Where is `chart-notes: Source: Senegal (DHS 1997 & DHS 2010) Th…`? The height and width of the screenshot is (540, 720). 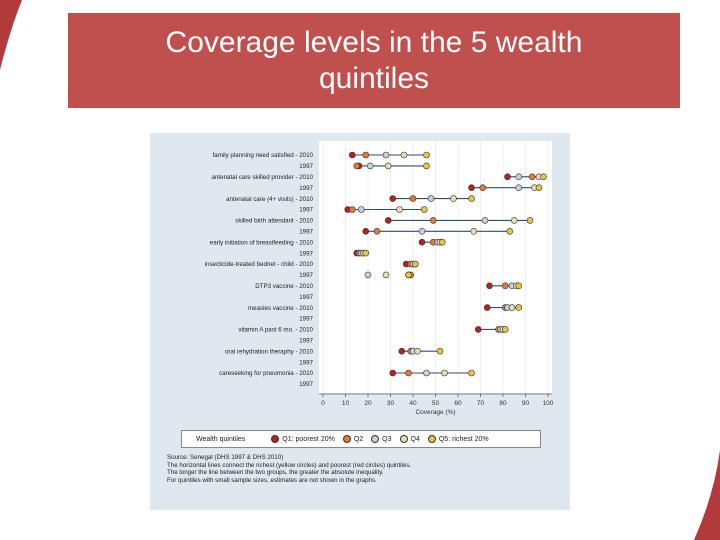 chart-notes: Source: Senegal (DHS 1997 & DHS 2010) Th… is located at coordinates (289, 469).